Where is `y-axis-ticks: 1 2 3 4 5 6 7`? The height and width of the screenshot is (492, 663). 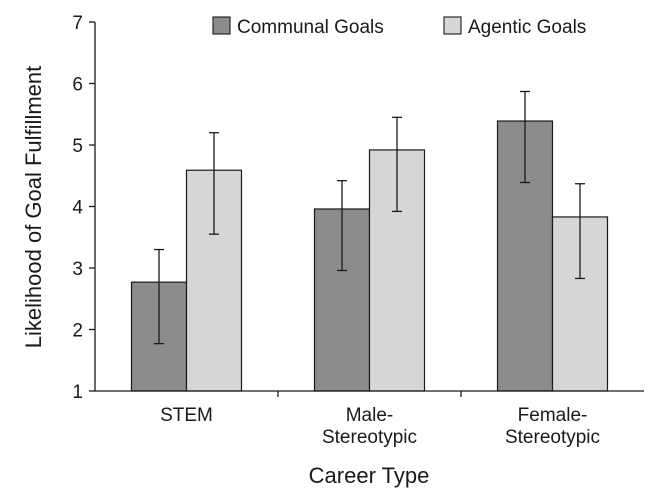 y-axis-ticks: 1 2 3 4 5 6 7 is located at coordinates (83, 208).